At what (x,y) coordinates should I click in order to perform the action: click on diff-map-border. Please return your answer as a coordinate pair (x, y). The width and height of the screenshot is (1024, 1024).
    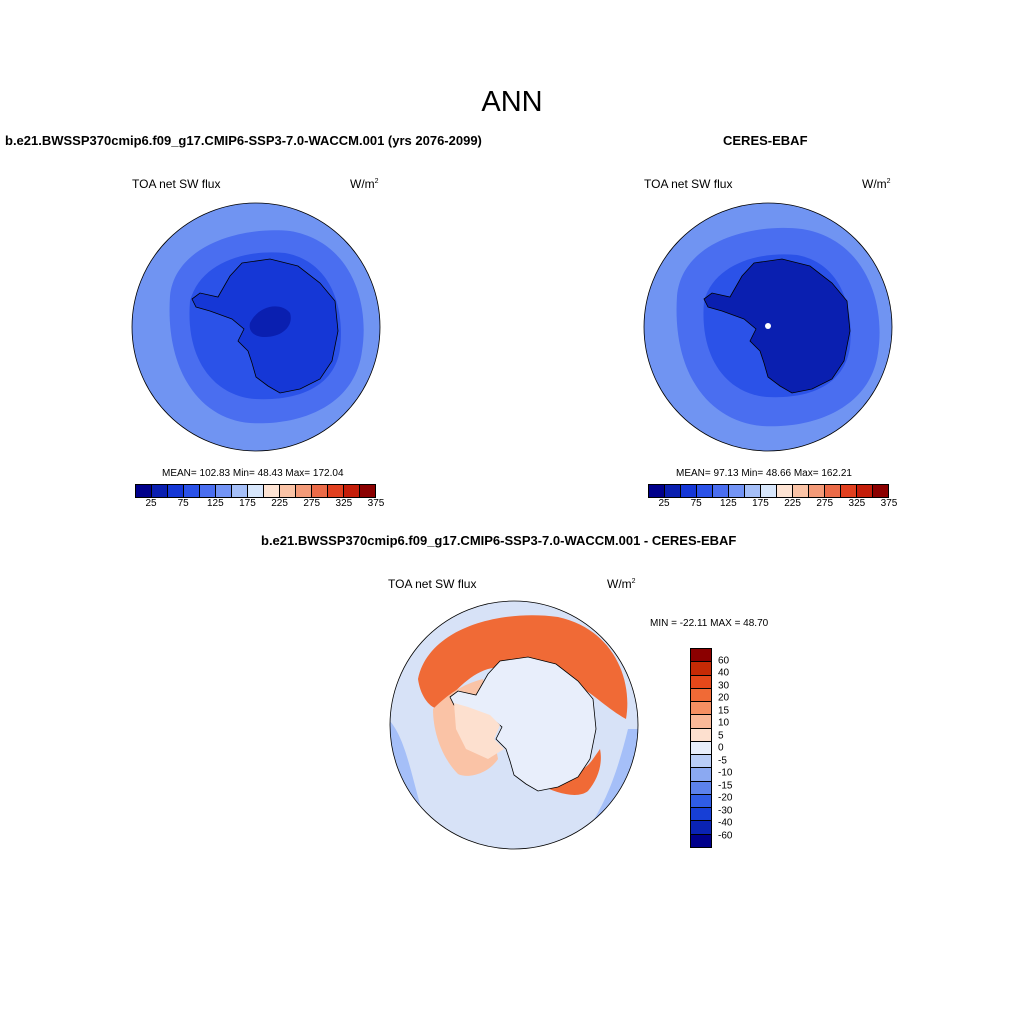
    Looking at the image, I should click on (514, 725).